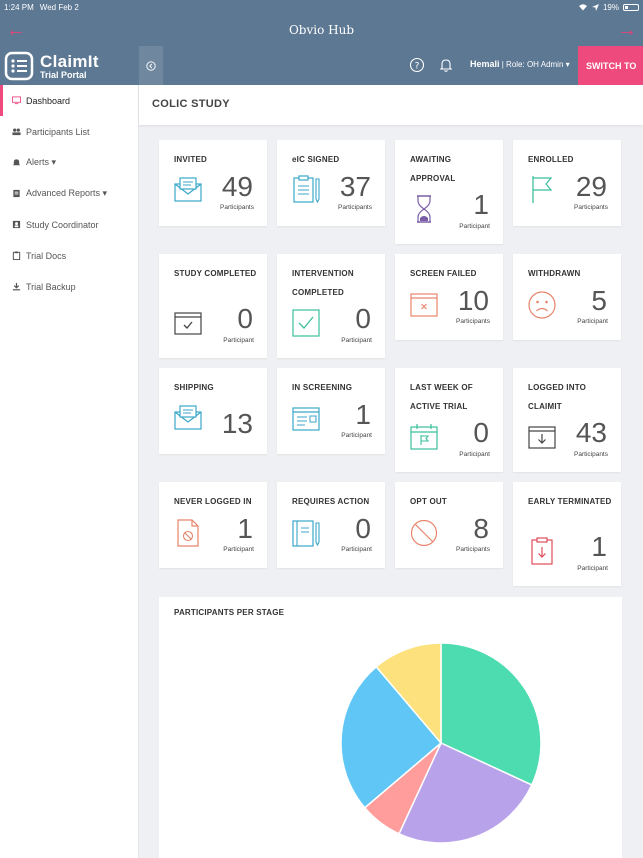 The width and height of the screenshot is (643, 858). I want to click on stat-card-requires-action: REQUIRES ACTION 0 Participant, so click(331, 525).